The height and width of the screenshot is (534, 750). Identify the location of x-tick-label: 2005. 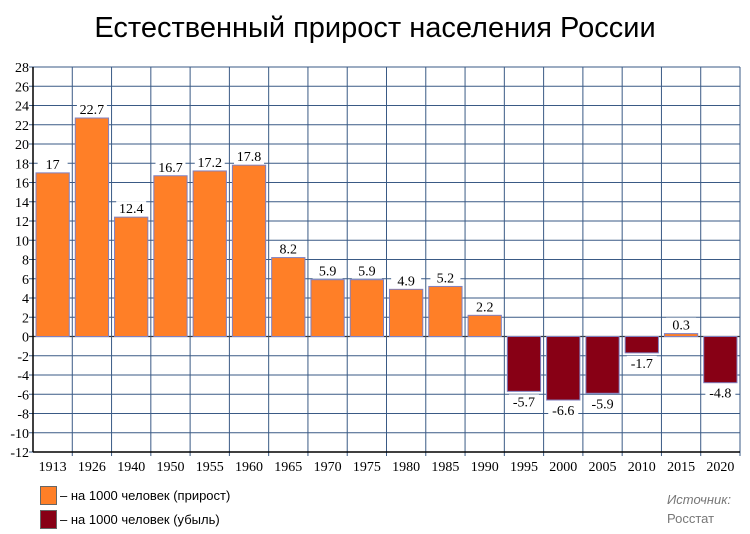
(603, 467).